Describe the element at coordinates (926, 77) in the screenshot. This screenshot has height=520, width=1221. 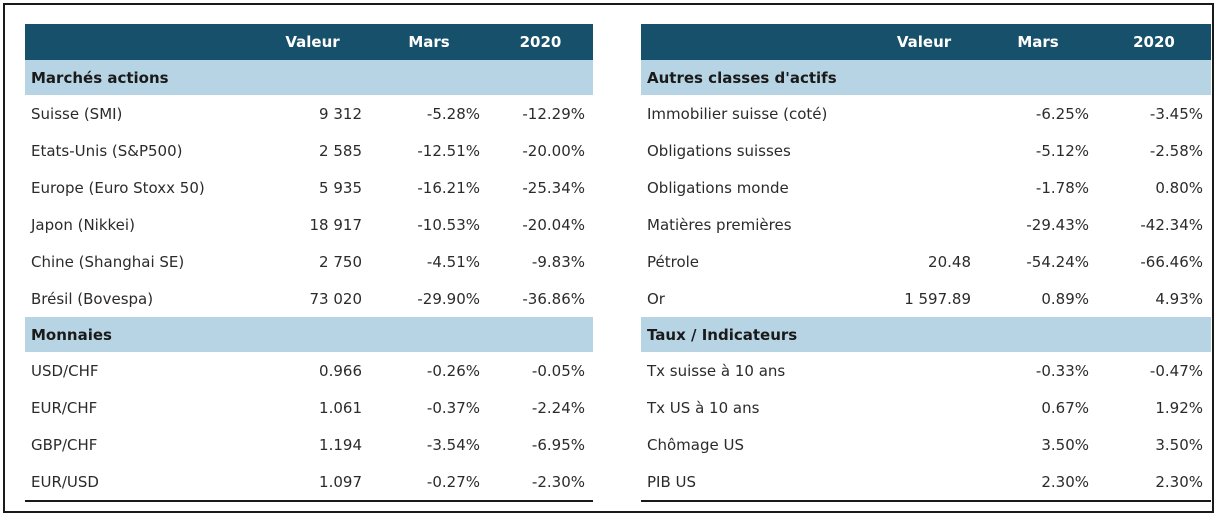
I see `section-row: Autres classes d'actifs` at that location.